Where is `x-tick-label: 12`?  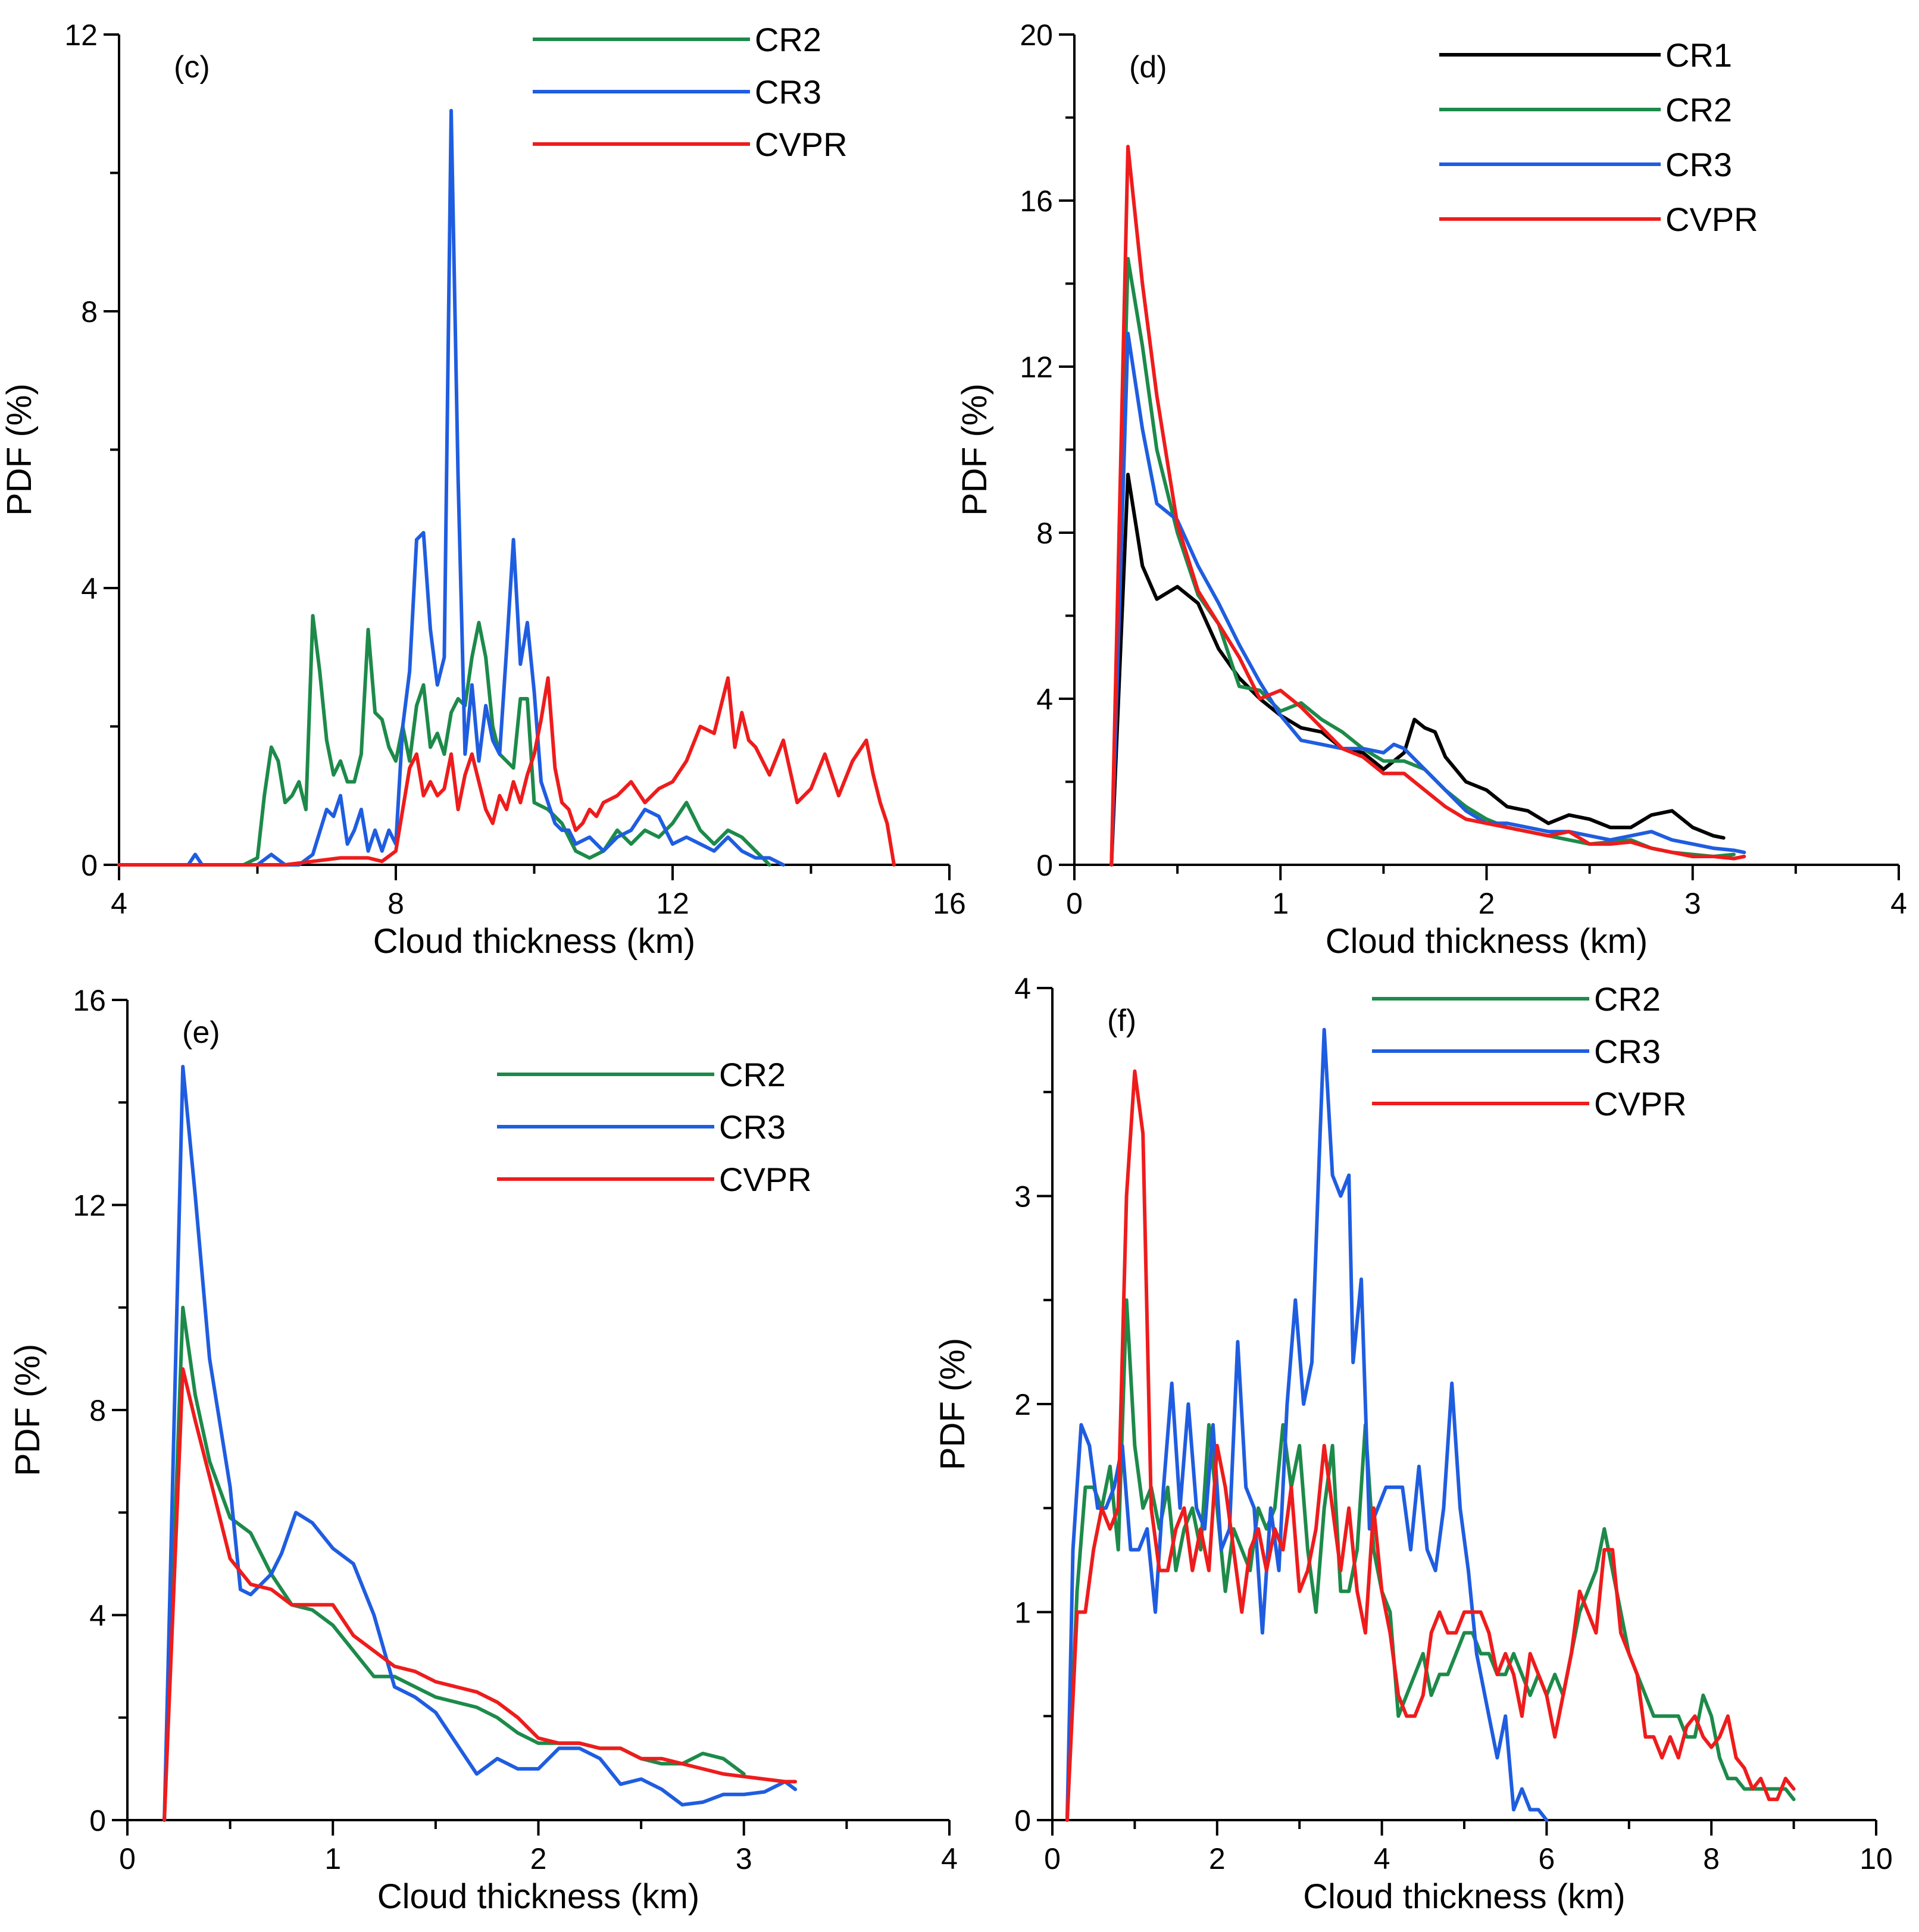 x-tick-label: 12 is located at coordinates (673, 903).